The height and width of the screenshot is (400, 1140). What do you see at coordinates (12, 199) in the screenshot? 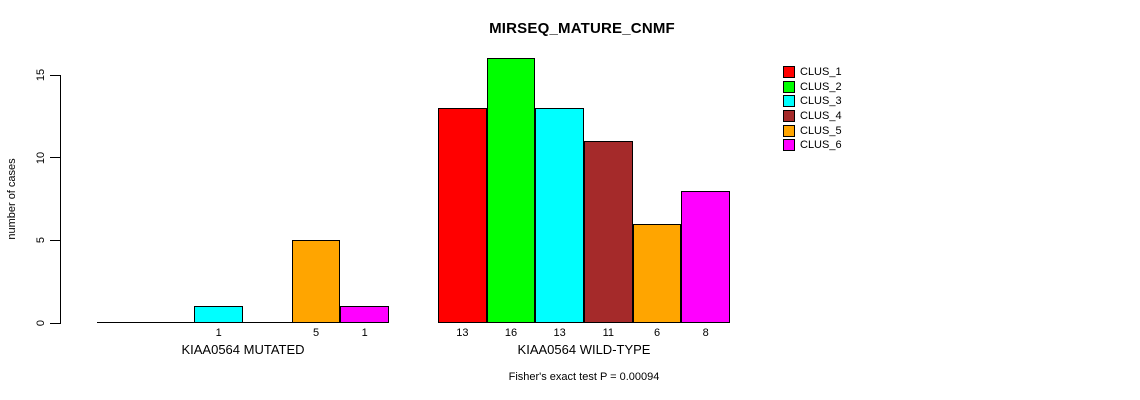
I see `y-axis-label: number of cases` at bounding box center [12, 199].